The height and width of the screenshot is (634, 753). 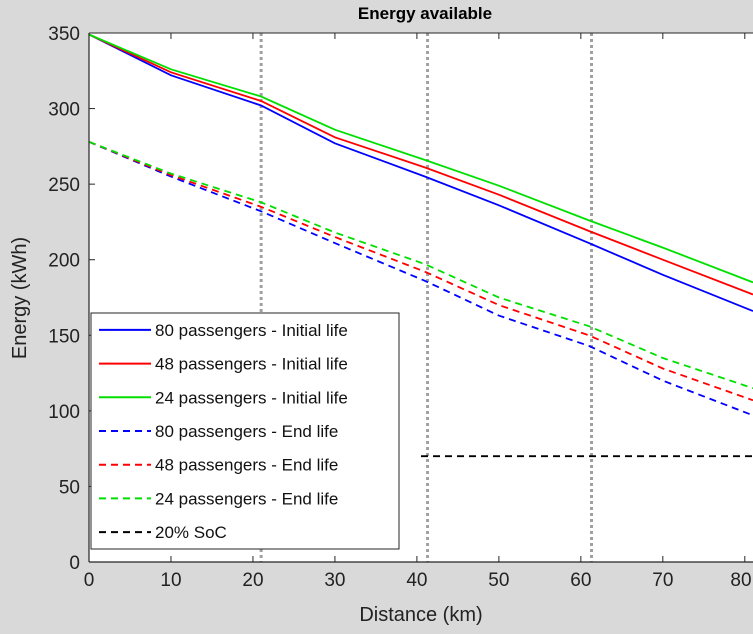 I want to click on legend-label: 80 passengers - Initial life, so click(x=251, y=330).